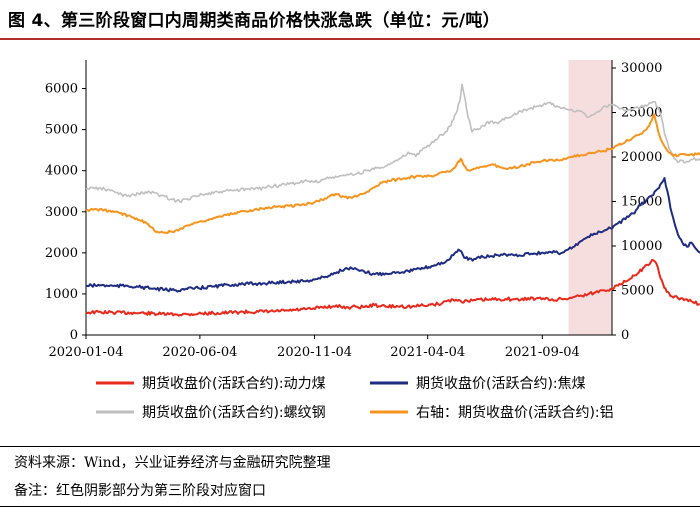 The width and height of the screenshot is (700, 507). What do you see at coordinates (61, 130) in the screenshot?
I see `left-tick-label: 5000` at bounding box center [61, 130].